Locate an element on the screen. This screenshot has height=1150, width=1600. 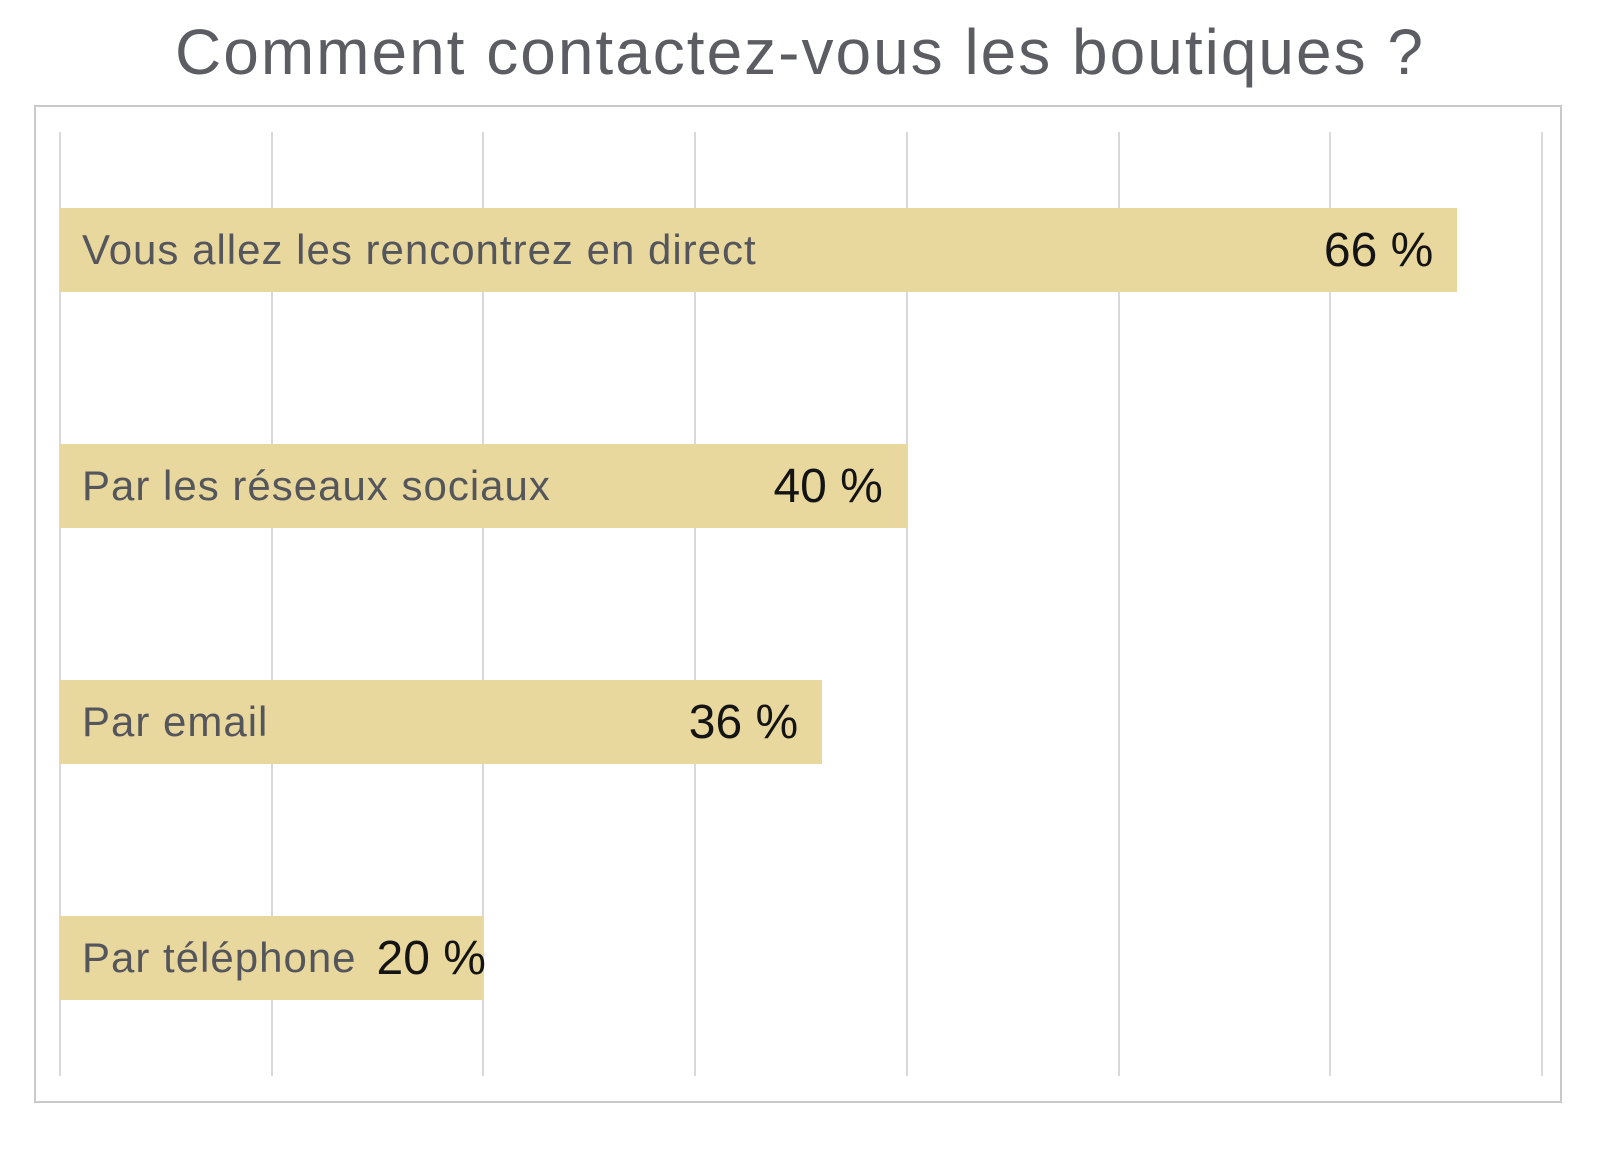
bar-value: 40 % is located at coordinates (828, 486).